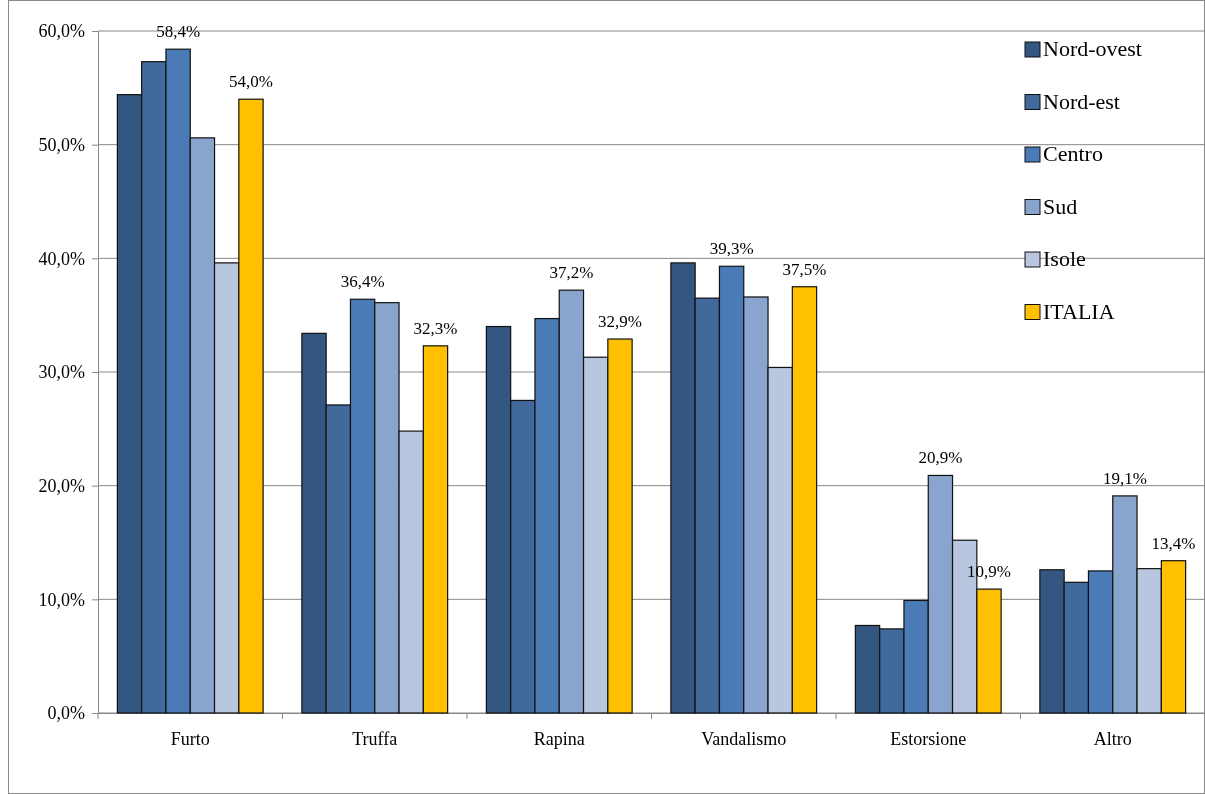 The height and width of the screenshot is (794, 1205). I want to click on legend-label: Nord-ovest, so click(1092, 48).